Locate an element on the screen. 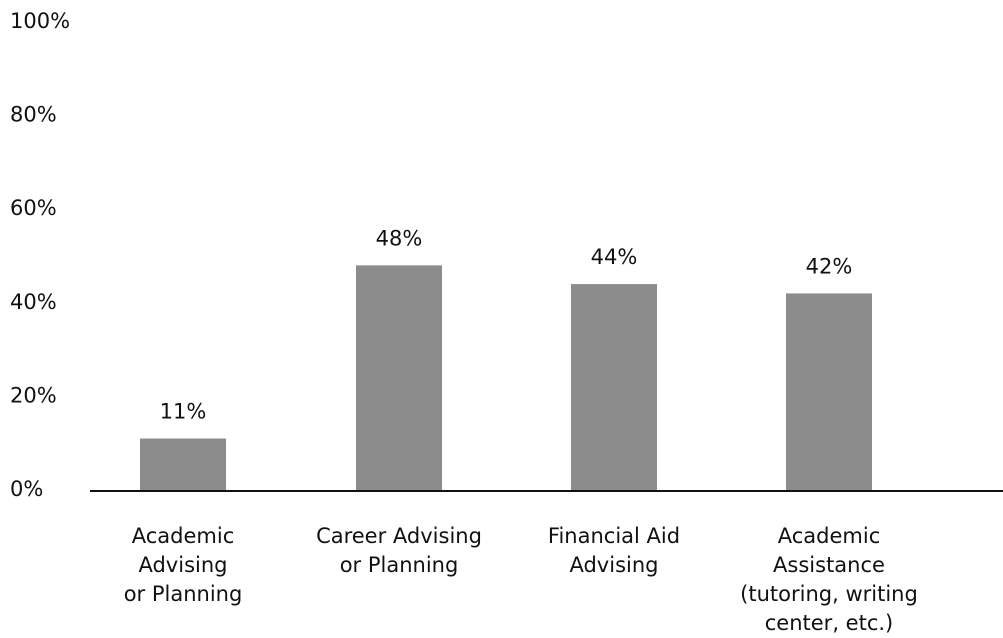 The height and width of the screenshot is (638, 1003). y-tick-label: 80% is located at coordinates (33, 115).